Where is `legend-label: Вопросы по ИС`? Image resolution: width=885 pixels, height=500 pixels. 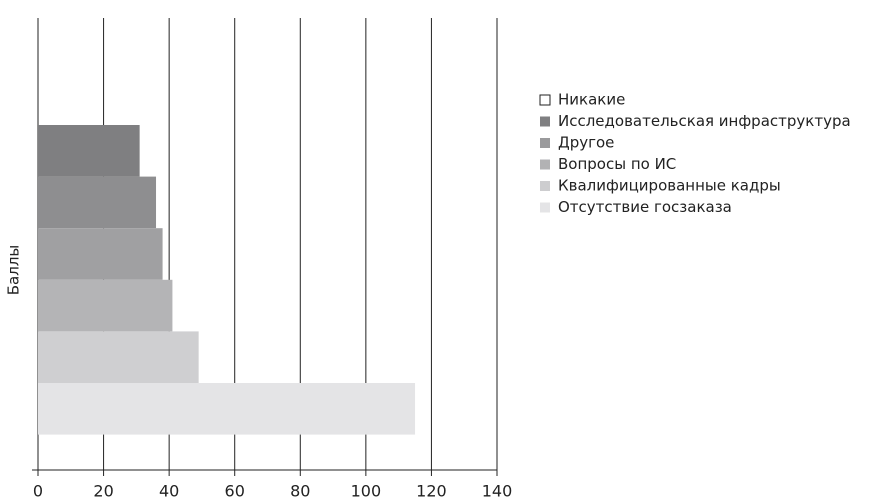 legend-label: Вопросы по ИС is located at coordinates (617, 164).